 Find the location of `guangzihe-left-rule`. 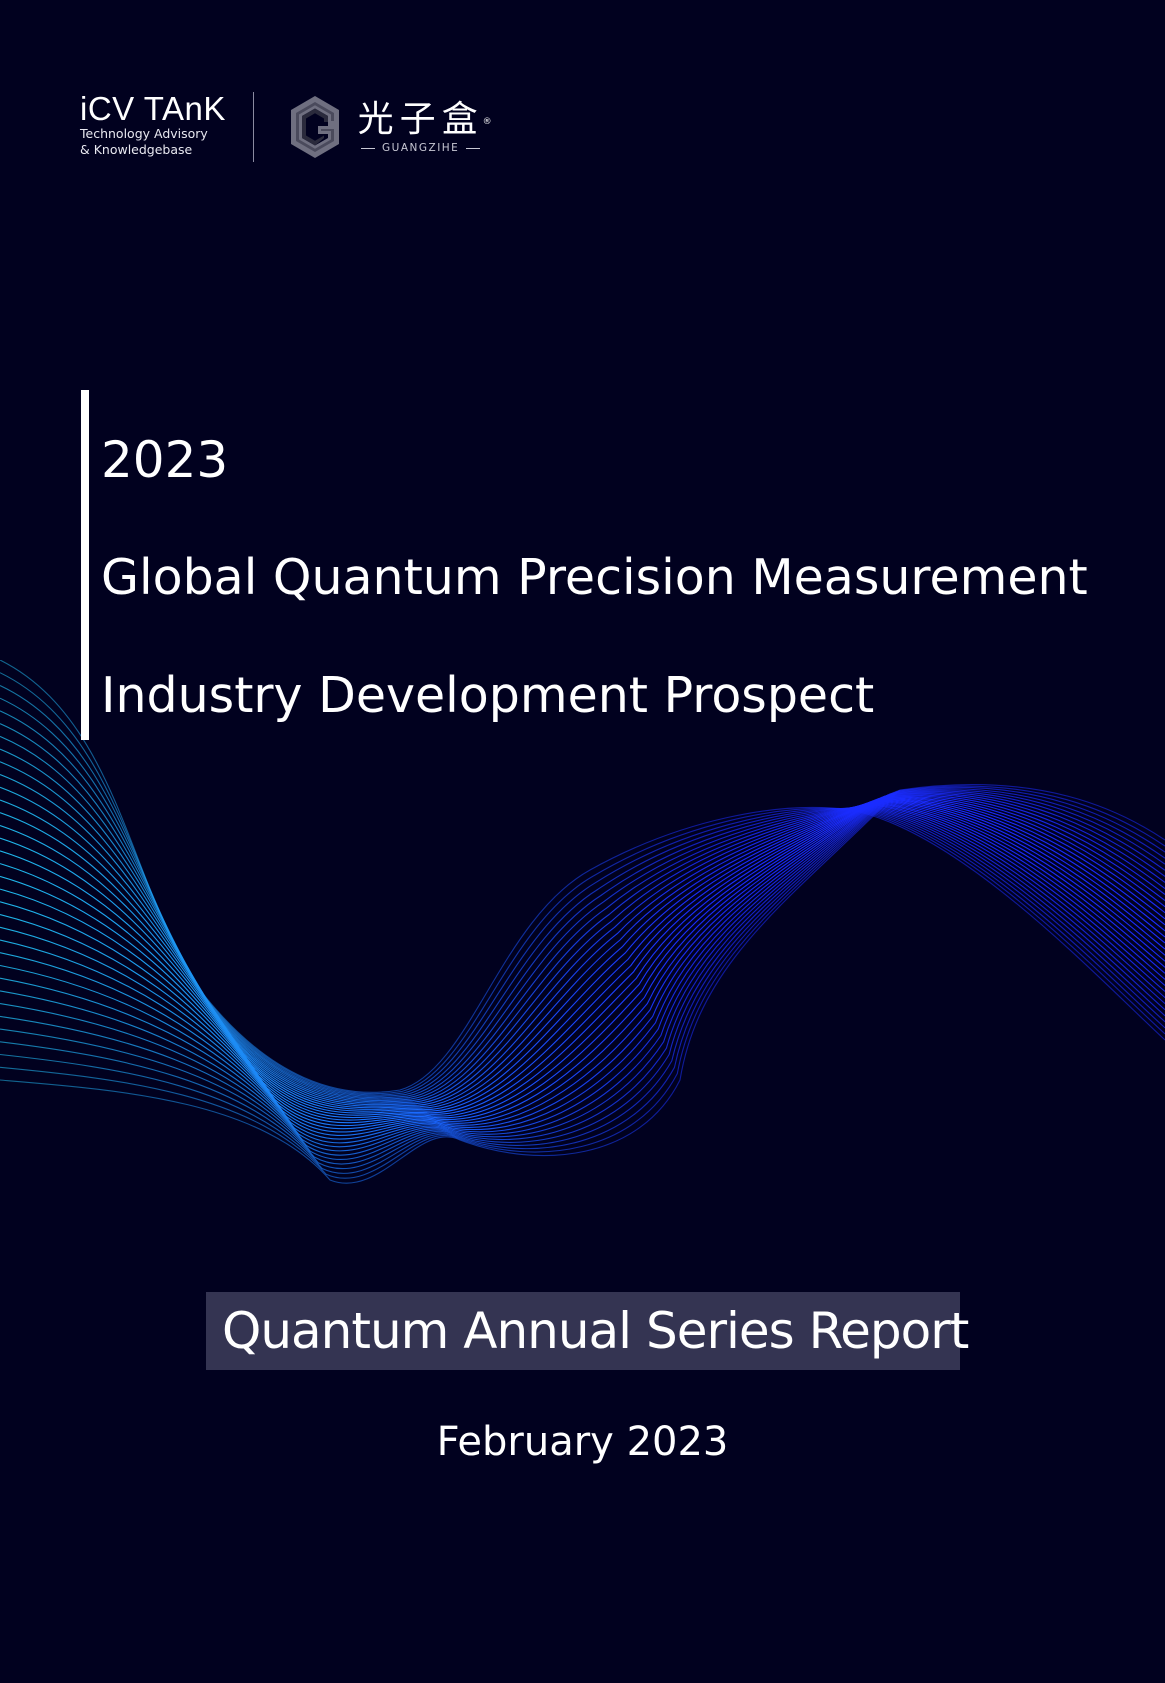

guangzihe-left-rule is located at coordinates (368, 148).